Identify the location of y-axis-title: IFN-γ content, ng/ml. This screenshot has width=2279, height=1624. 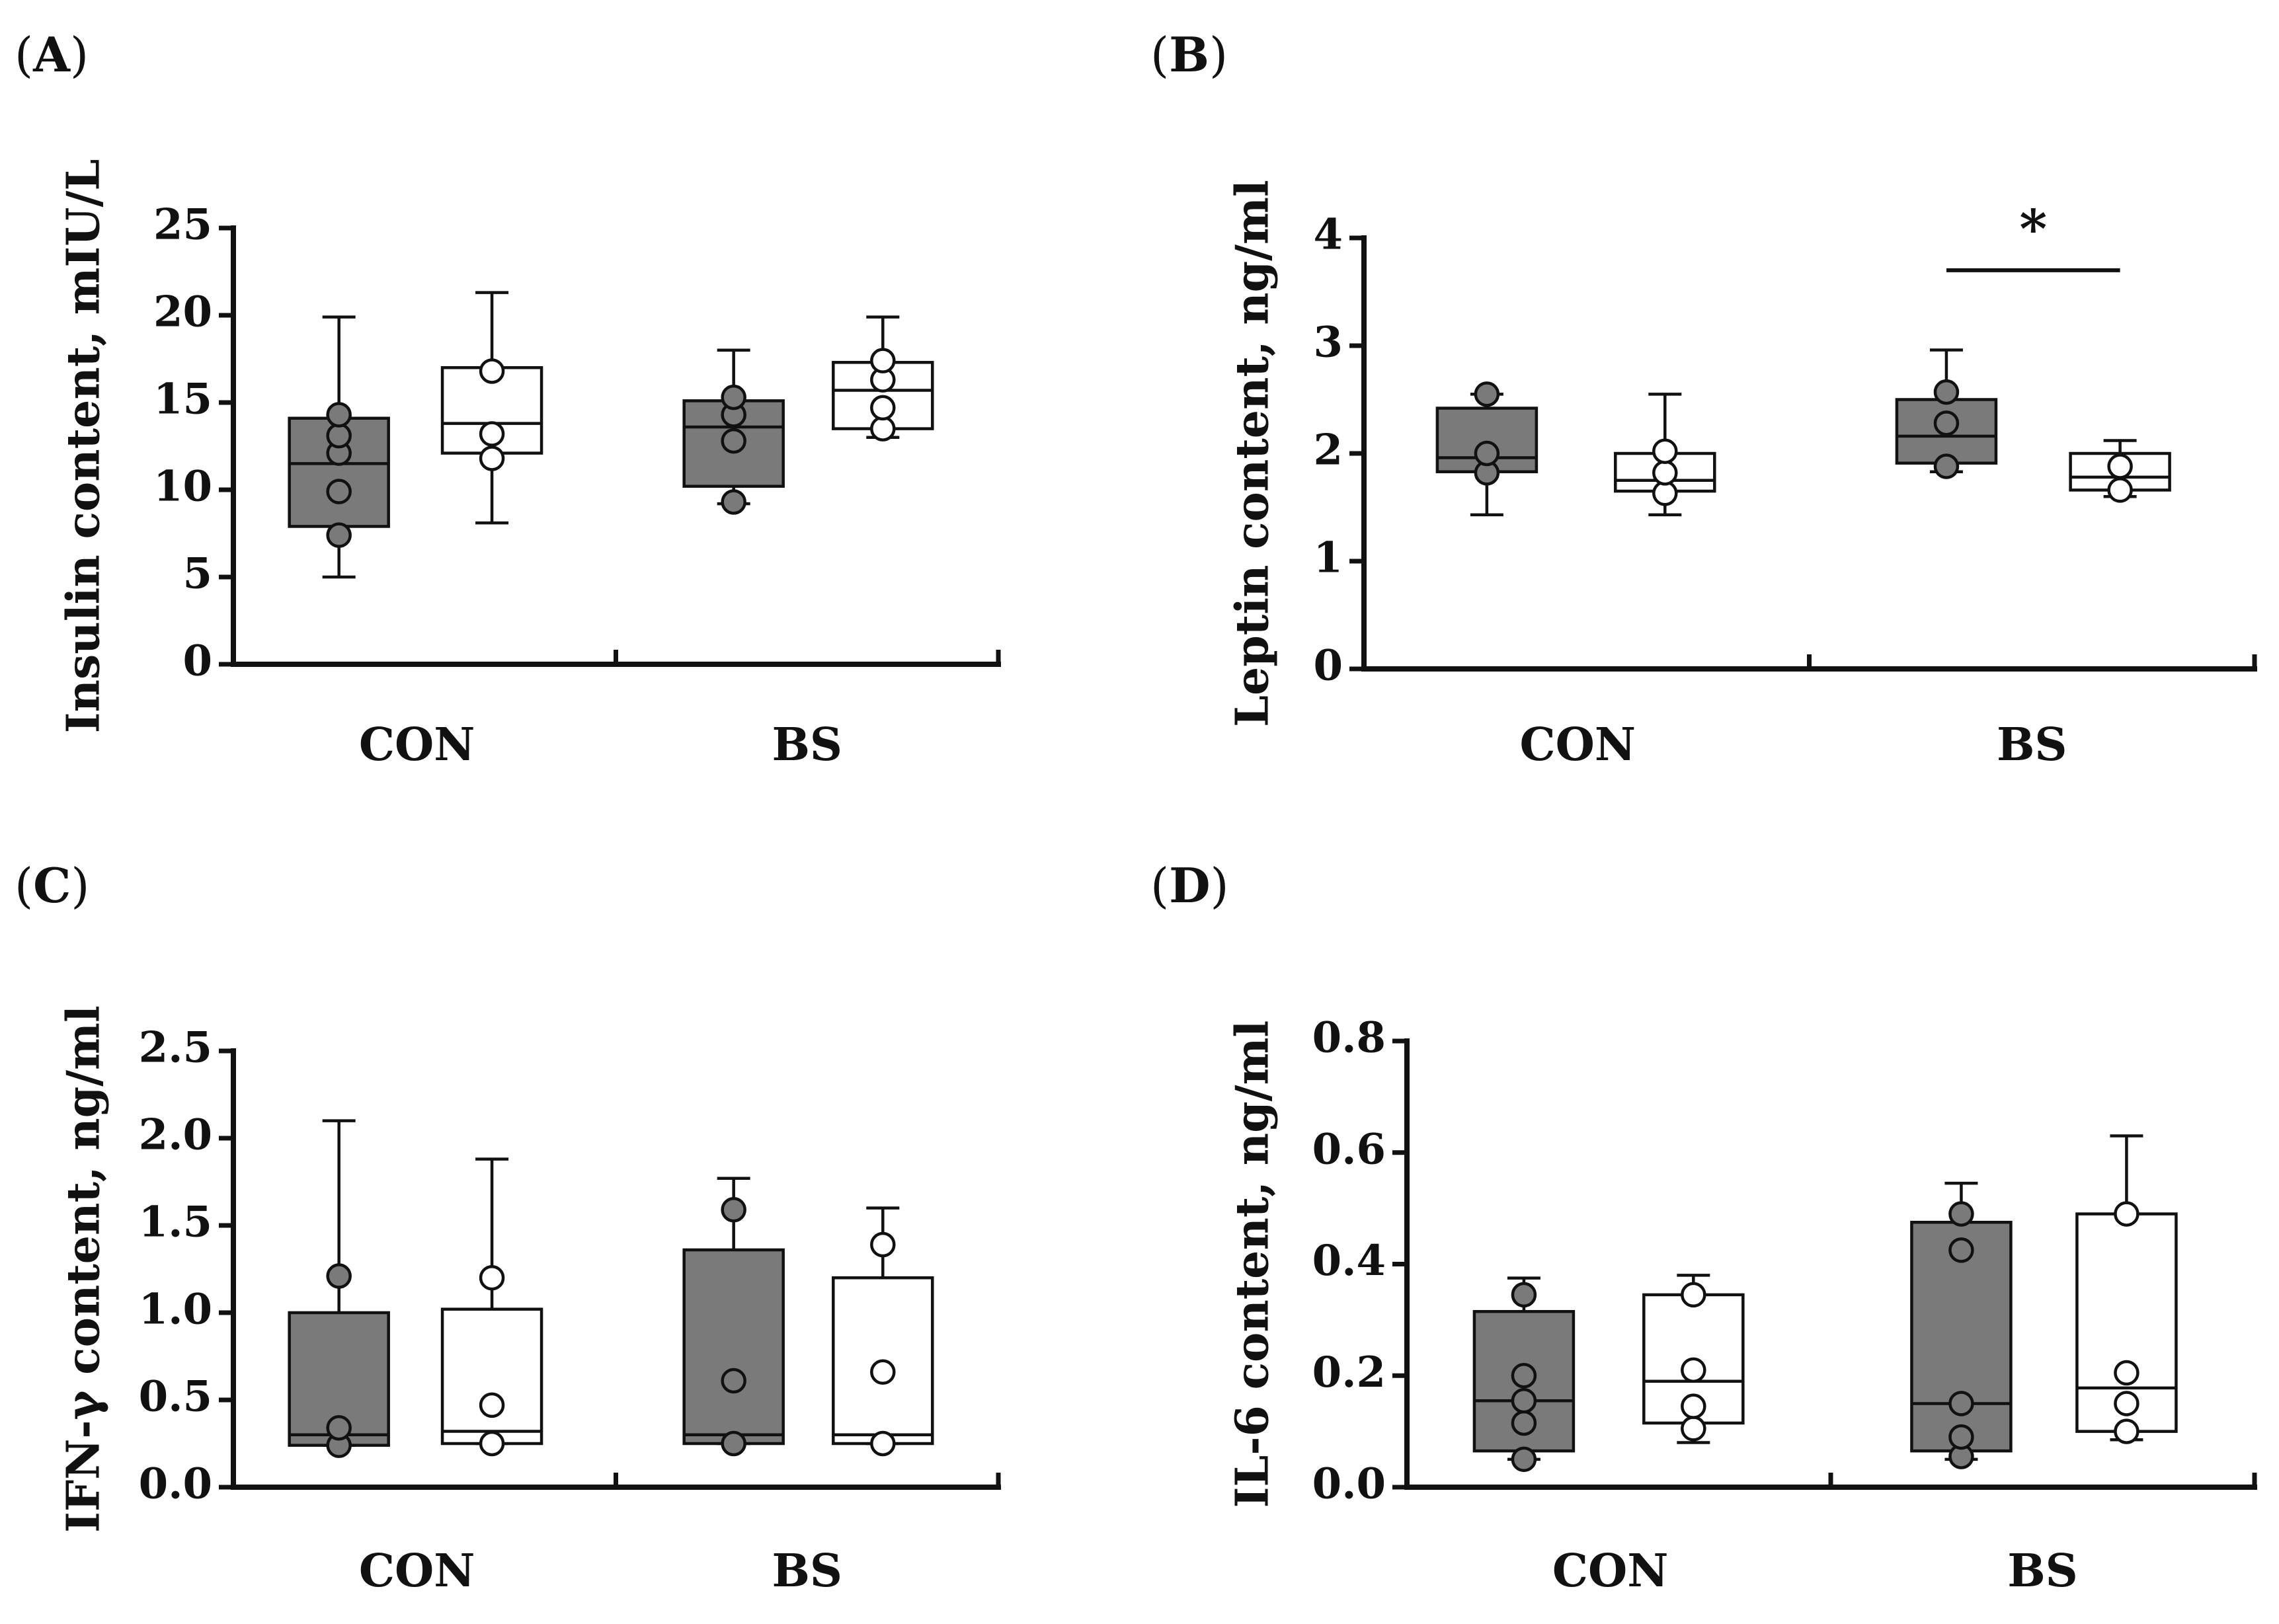
(84, 1269).